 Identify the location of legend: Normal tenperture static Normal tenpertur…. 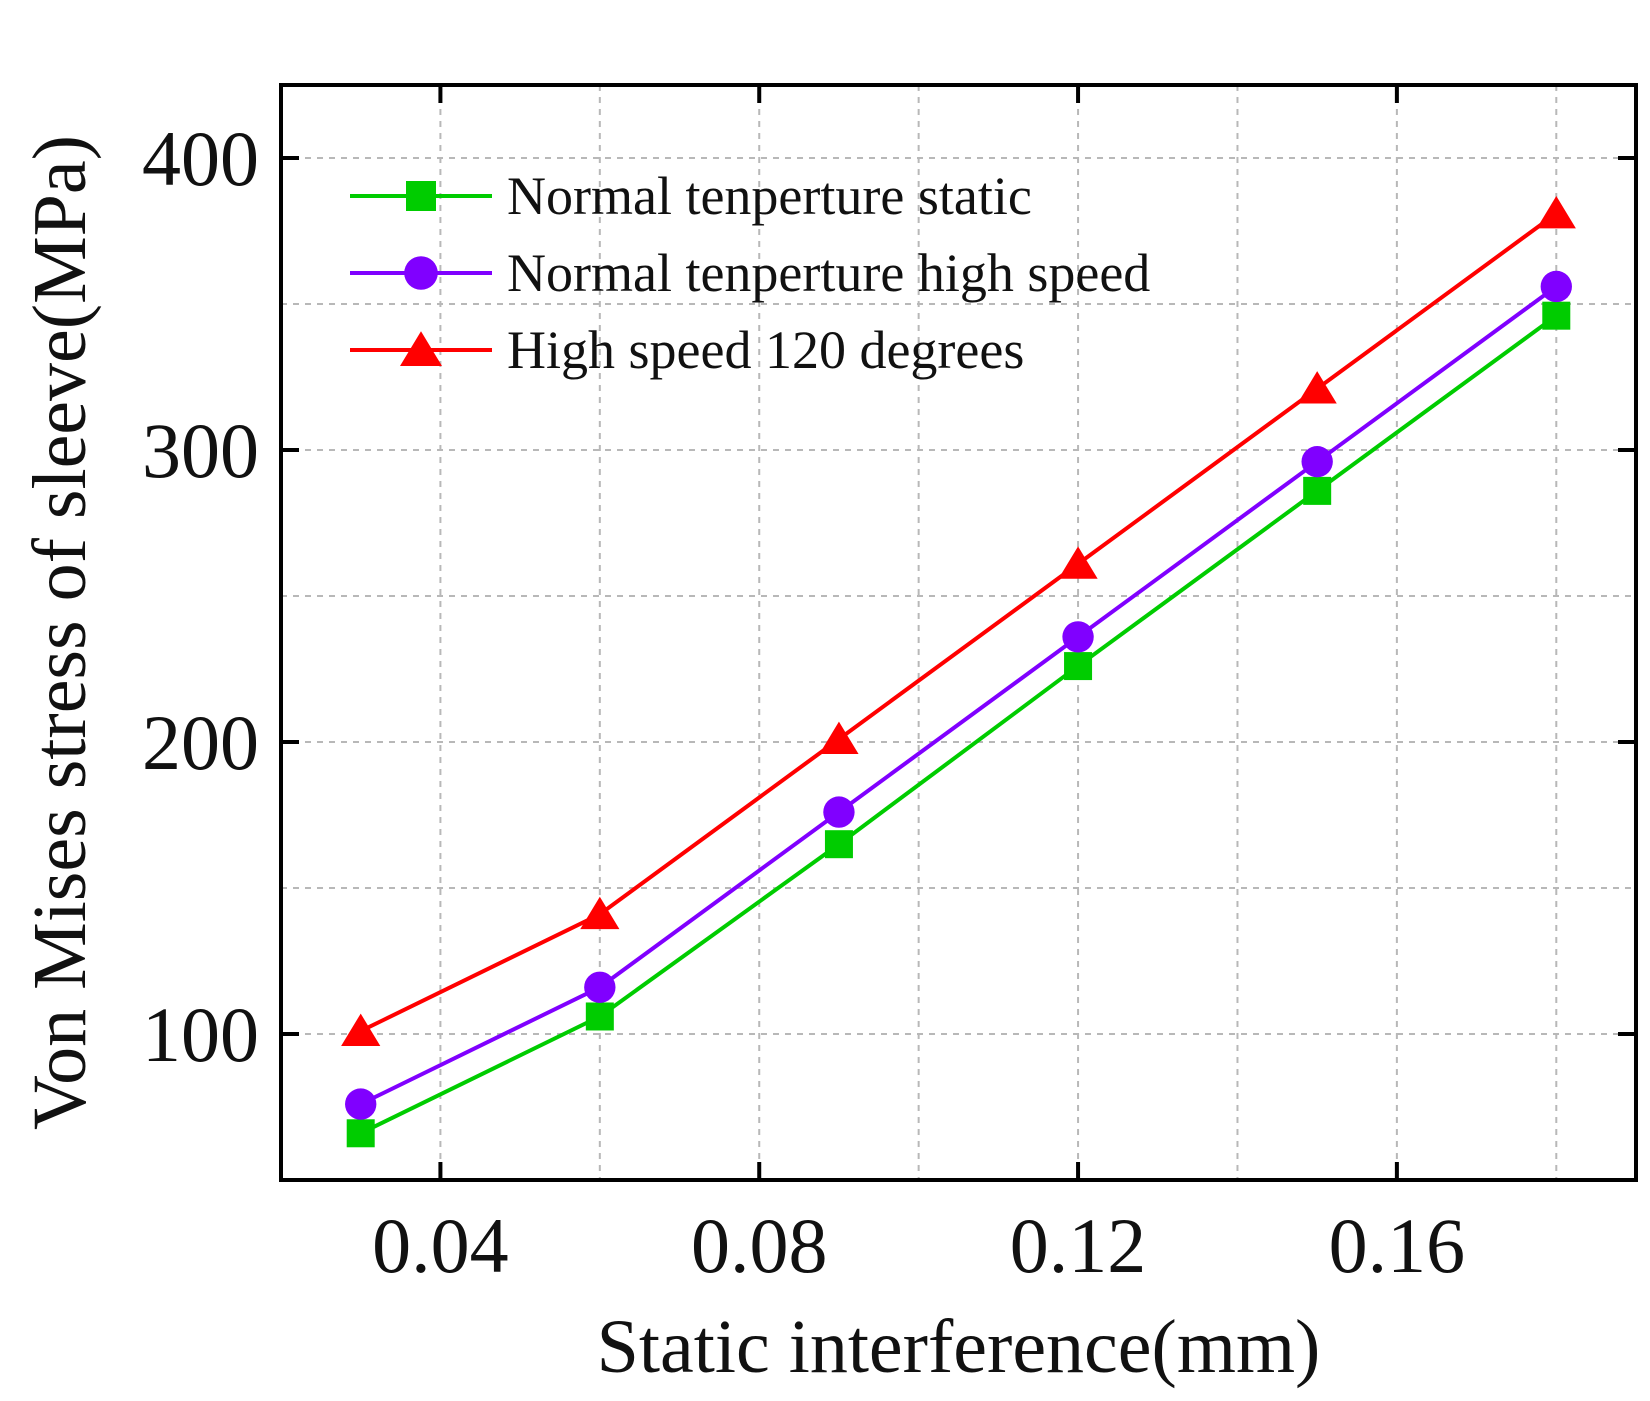
(750, 273).